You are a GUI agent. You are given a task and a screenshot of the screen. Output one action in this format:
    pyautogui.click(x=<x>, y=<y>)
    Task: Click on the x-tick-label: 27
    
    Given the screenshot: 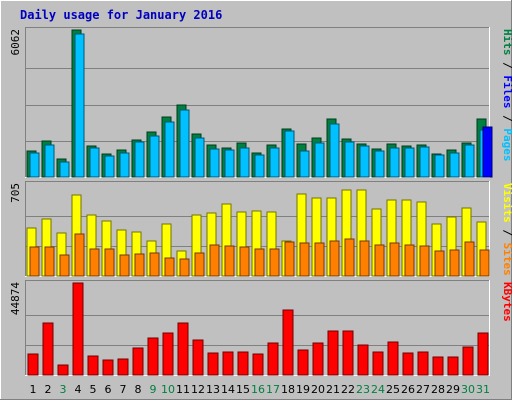 What is the action you would take?
    pyautogui.click(x=423, y=389)
    